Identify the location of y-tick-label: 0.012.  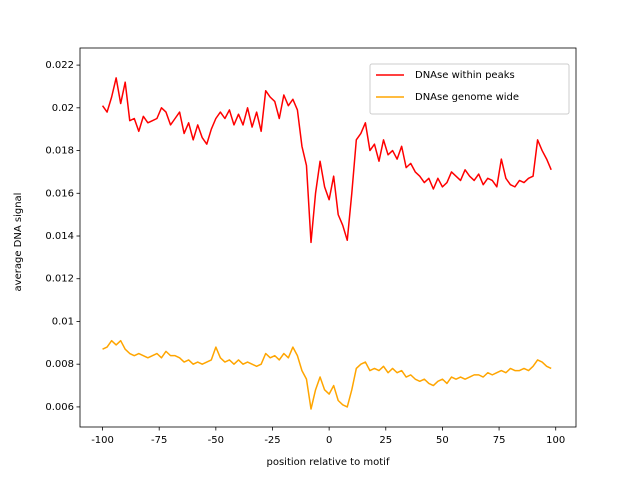
(59, 279).